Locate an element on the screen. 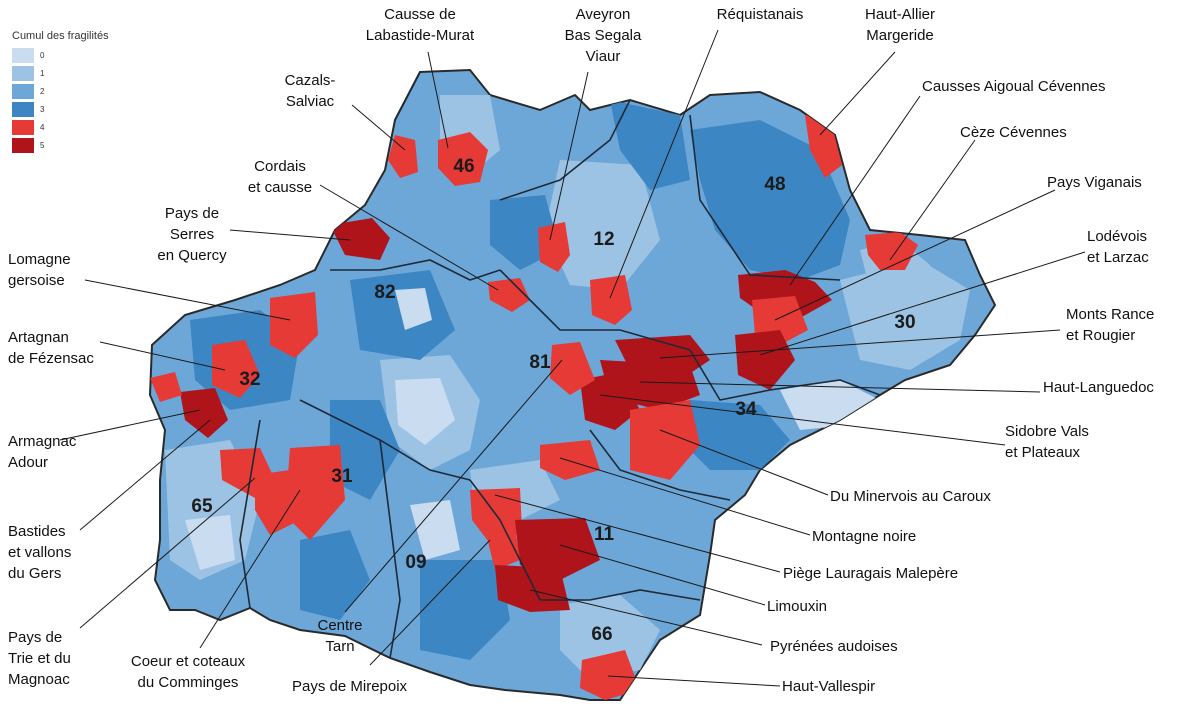 This screenshot has width=1181, height=711. territory-cazals-salviac is located at coordinates (403, 156).